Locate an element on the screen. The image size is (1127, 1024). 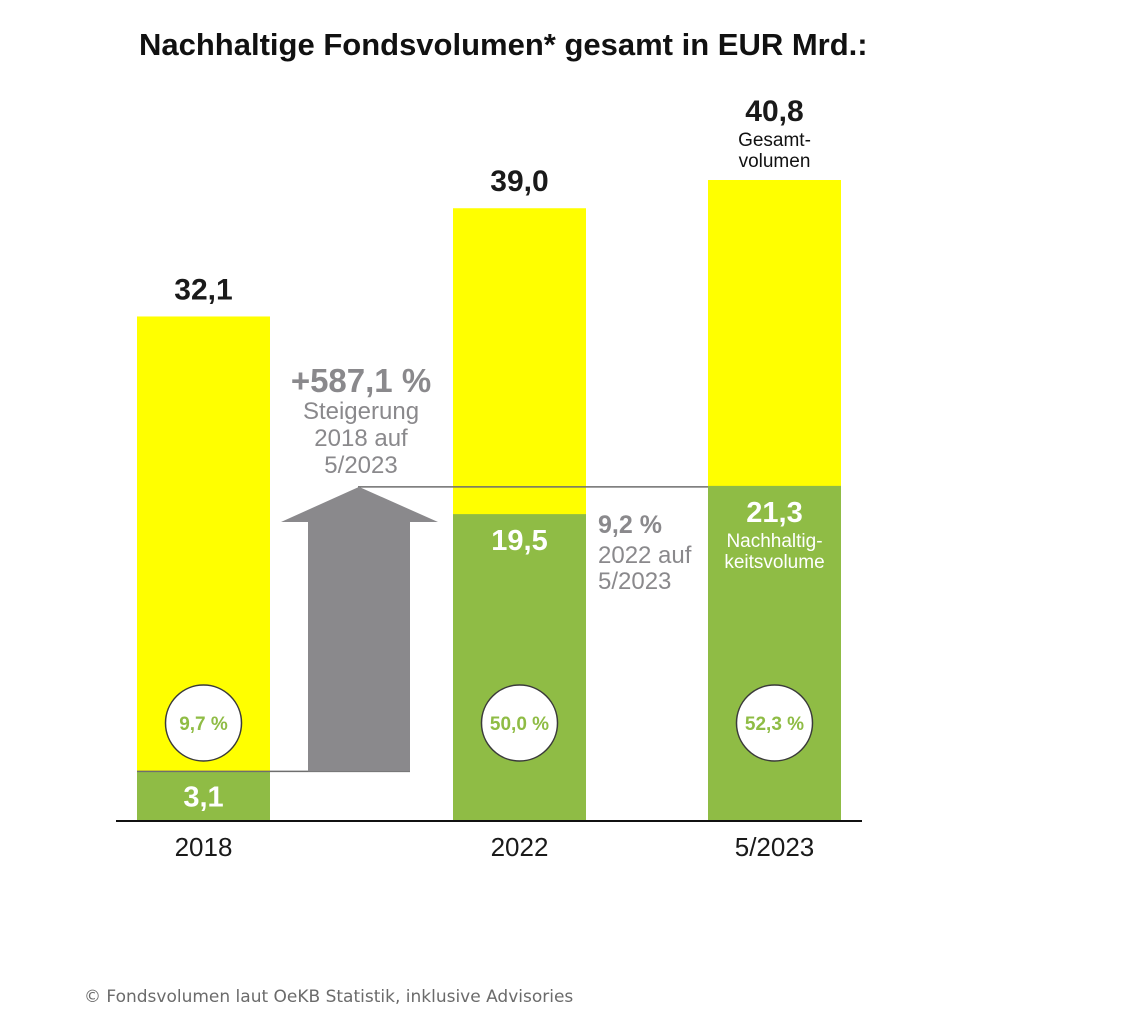
growth-long-text-line: Steigerung is located at coordinates (361, 411).